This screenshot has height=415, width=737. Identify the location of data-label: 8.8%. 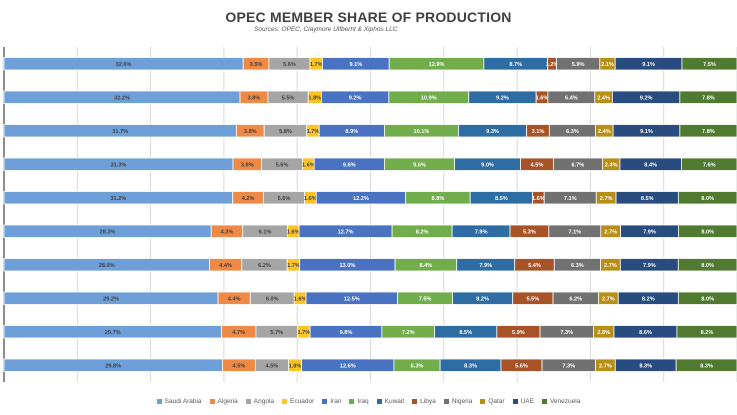
(438, 199).